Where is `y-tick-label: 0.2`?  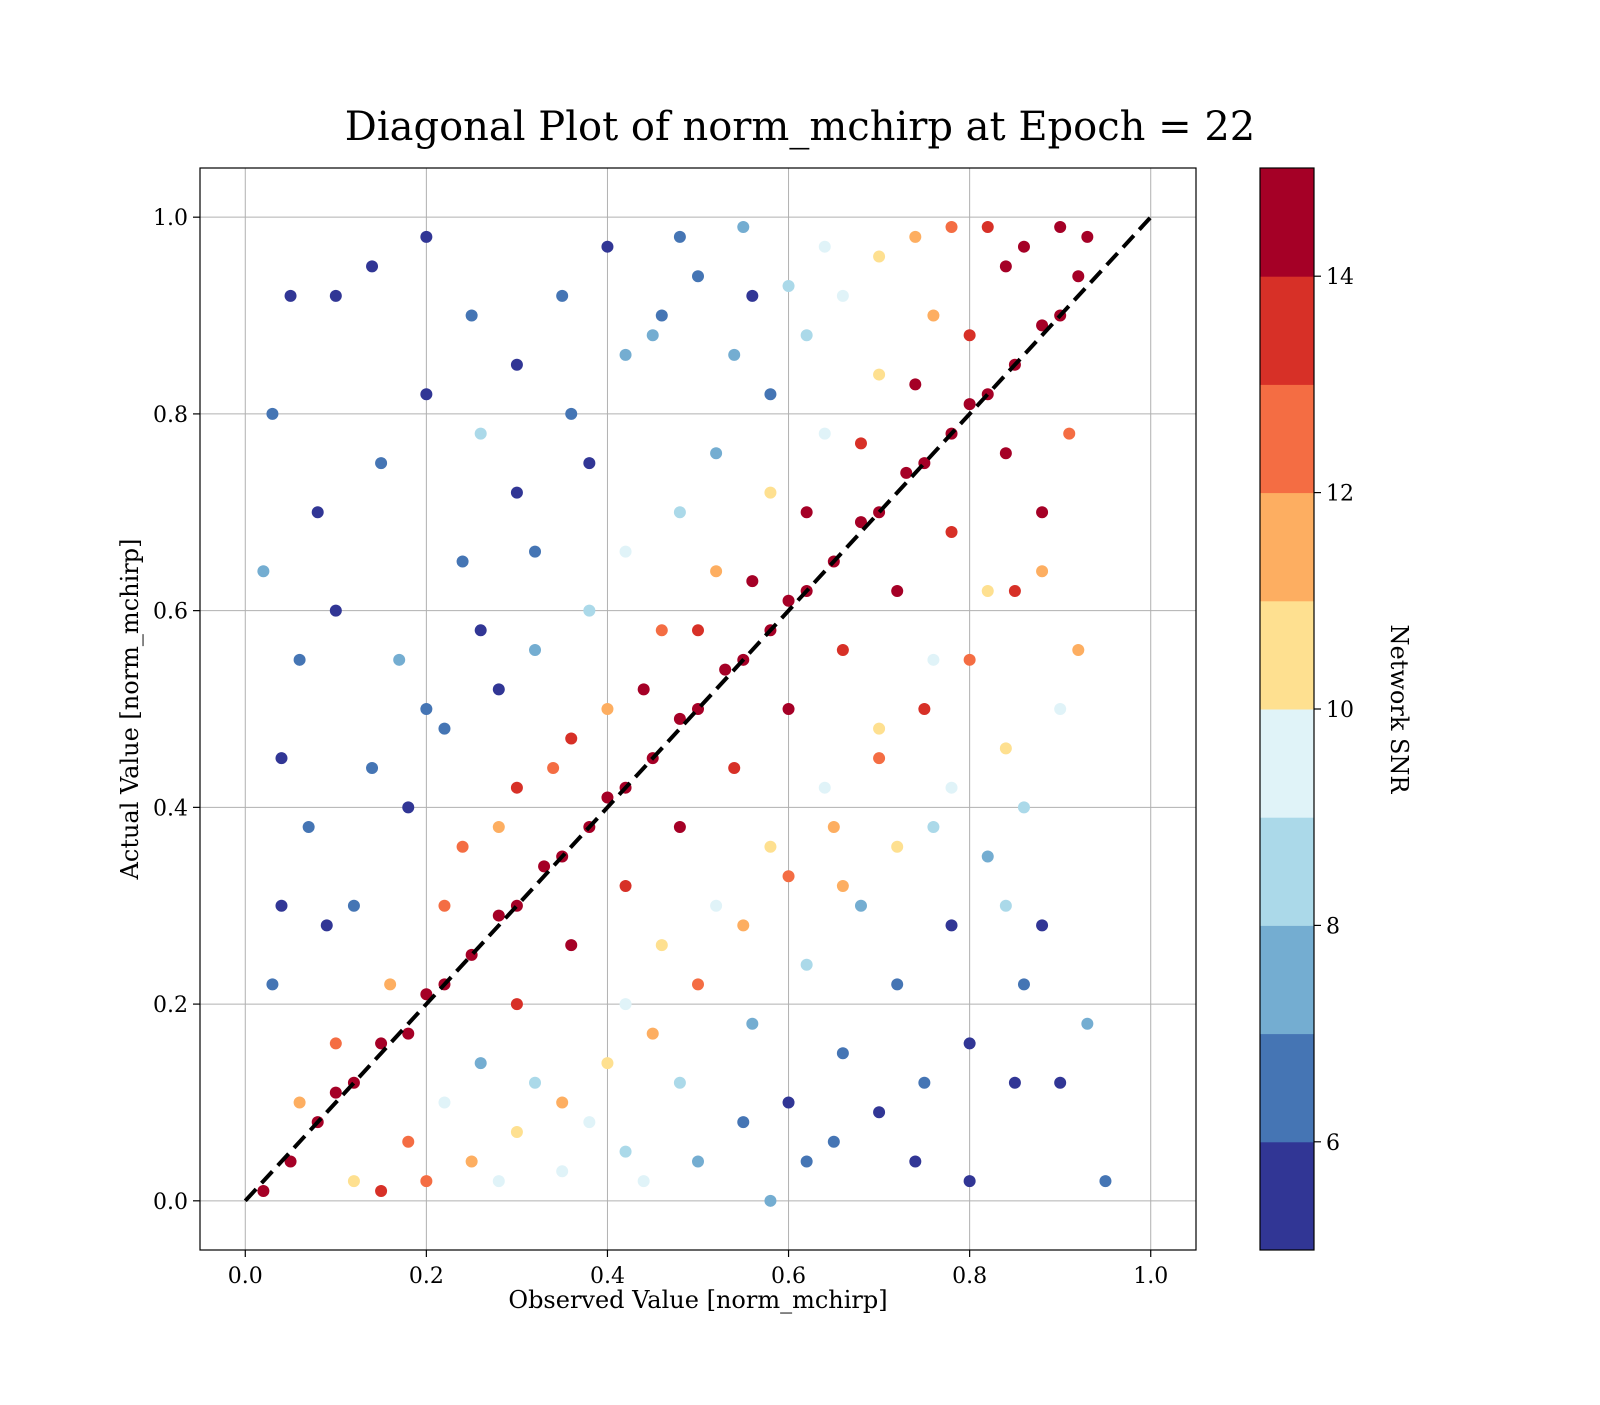
y-tick-label: 0.2 is located at coordinates (170, 1005).